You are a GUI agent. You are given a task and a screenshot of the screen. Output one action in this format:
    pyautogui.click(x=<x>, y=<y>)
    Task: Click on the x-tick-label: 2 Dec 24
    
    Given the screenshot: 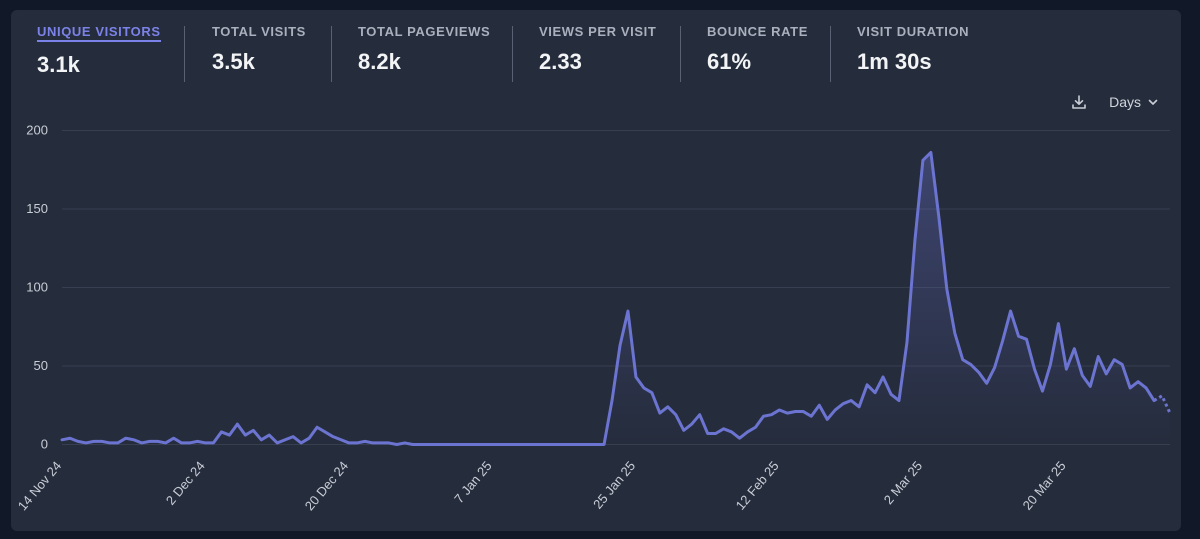 What is the action you would take?
    pyautogui.click(x=185, y=483)
    